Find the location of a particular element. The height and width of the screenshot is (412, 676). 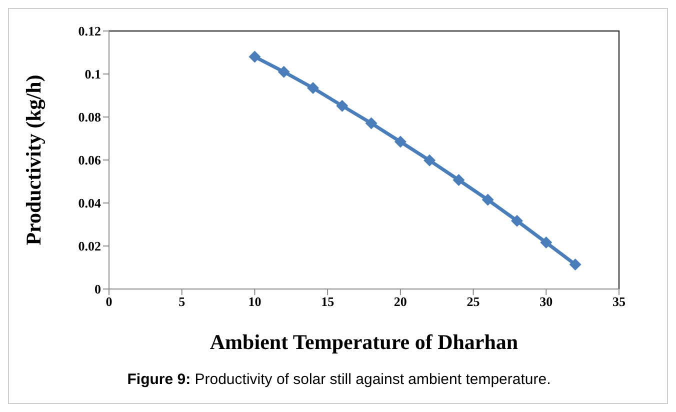

x-axis-title: Ambient Temperature of Dharhan is located at coordinates (364, 342).